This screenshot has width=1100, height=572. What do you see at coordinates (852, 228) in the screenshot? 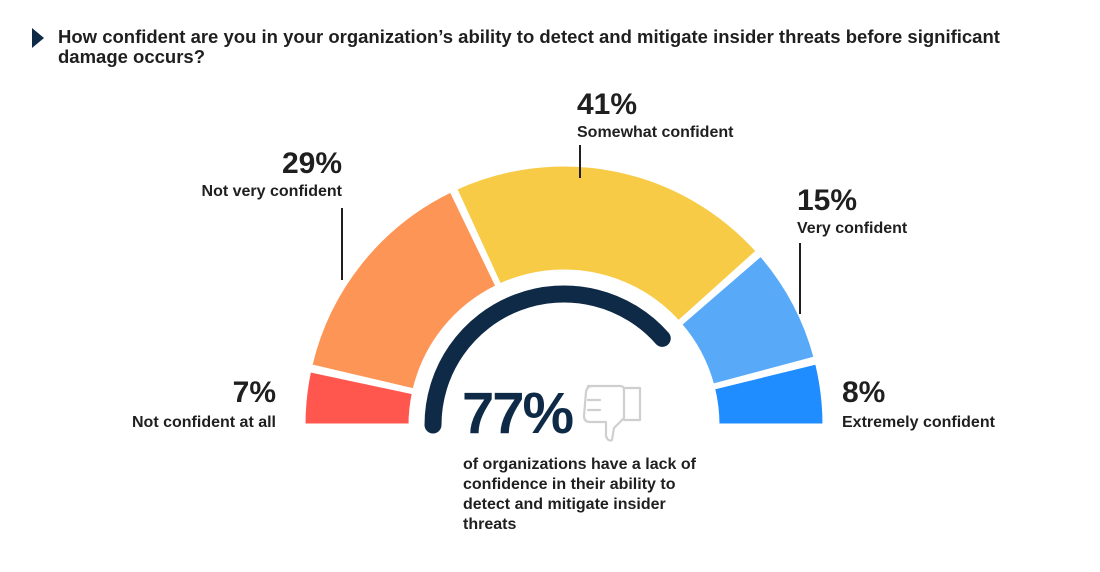
I see `segment-label: Very confident` at bounding box center [852, 228].